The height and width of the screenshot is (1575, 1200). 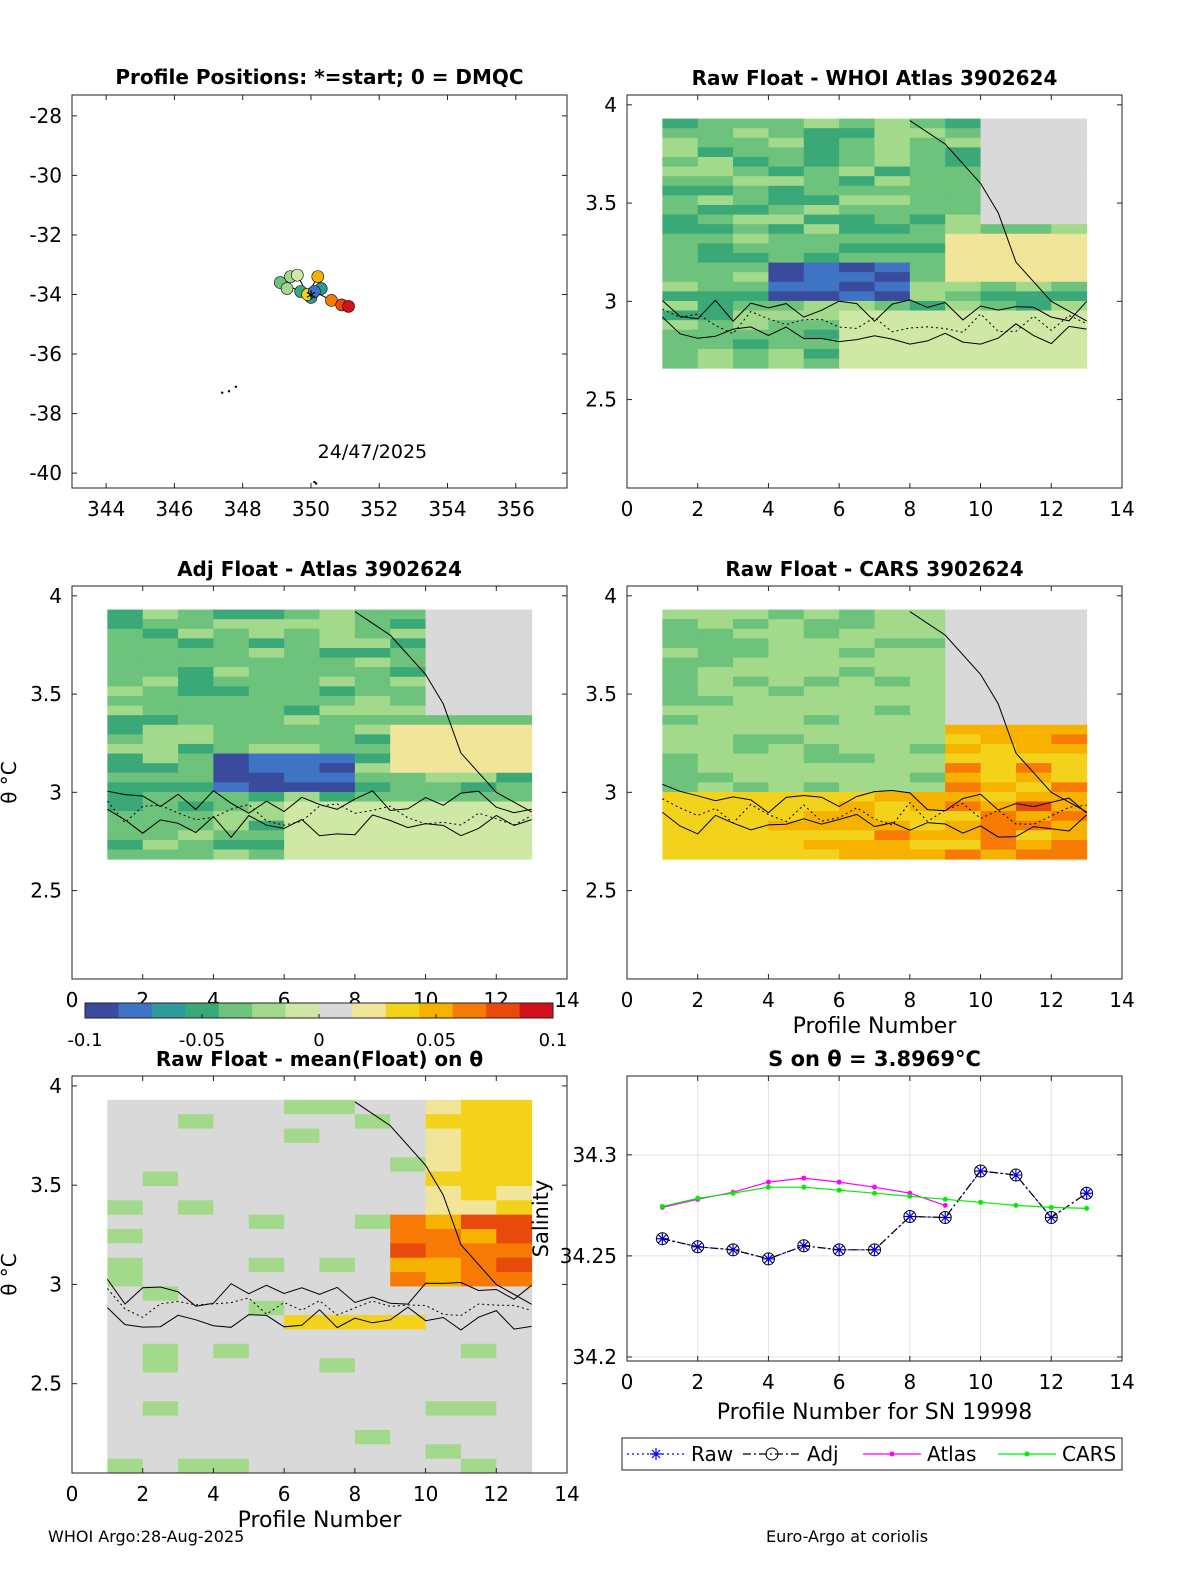 I want to click on raw-whoi-xtick-label: 4, so click(x=768, y=509).